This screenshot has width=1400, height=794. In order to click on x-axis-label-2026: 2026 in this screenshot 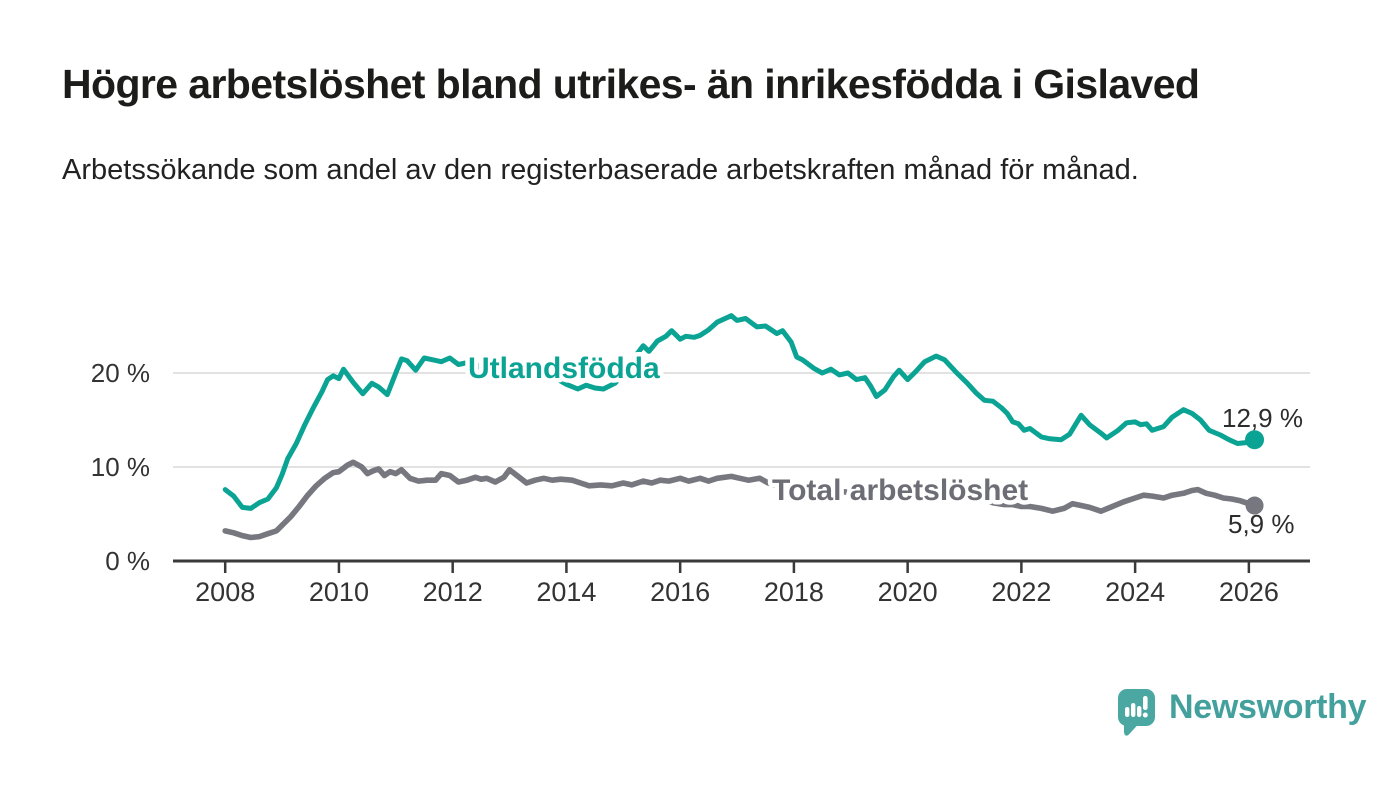, I will do `click(1249, 592)`.